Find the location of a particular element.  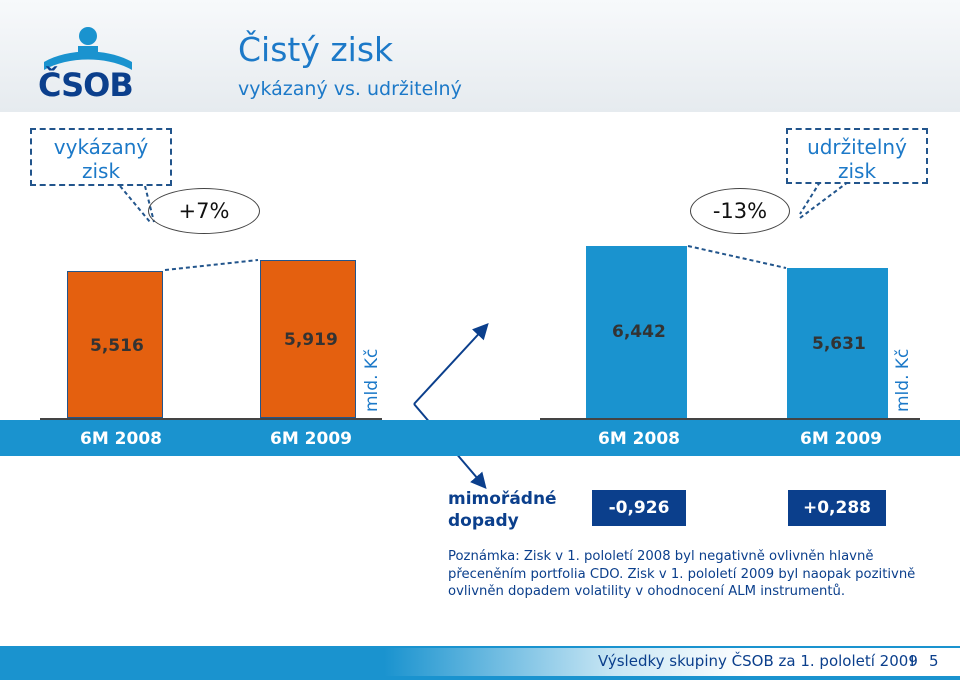

page-subtitle: vykázaný vs. udržitelný is located at coordinates (350, 89).